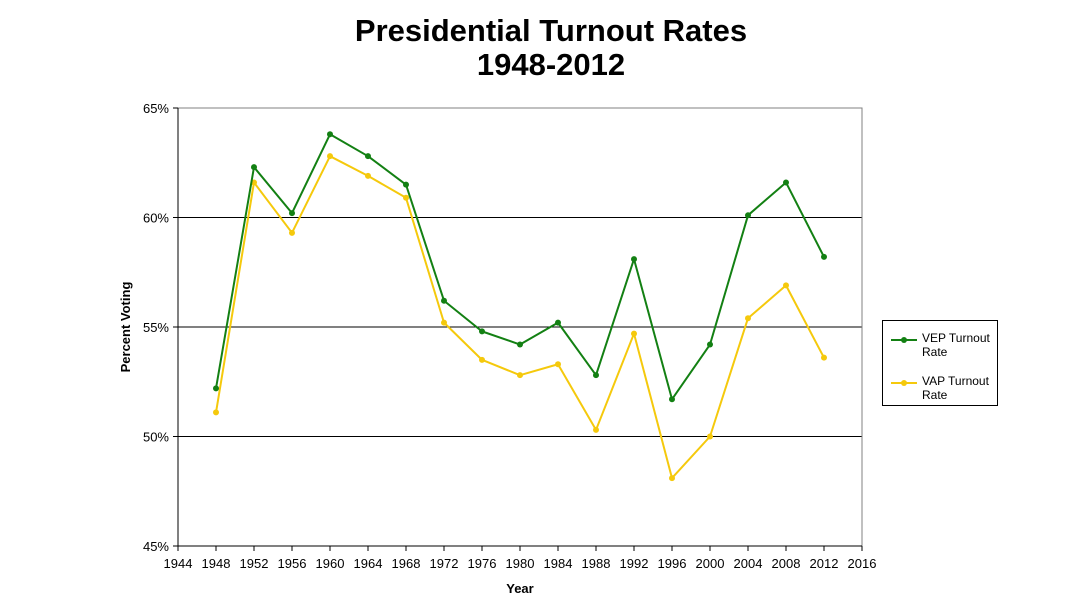  Describe the element at coordinates (786, 182) in the screenshot. I see `data-point-0-2008` at that location.